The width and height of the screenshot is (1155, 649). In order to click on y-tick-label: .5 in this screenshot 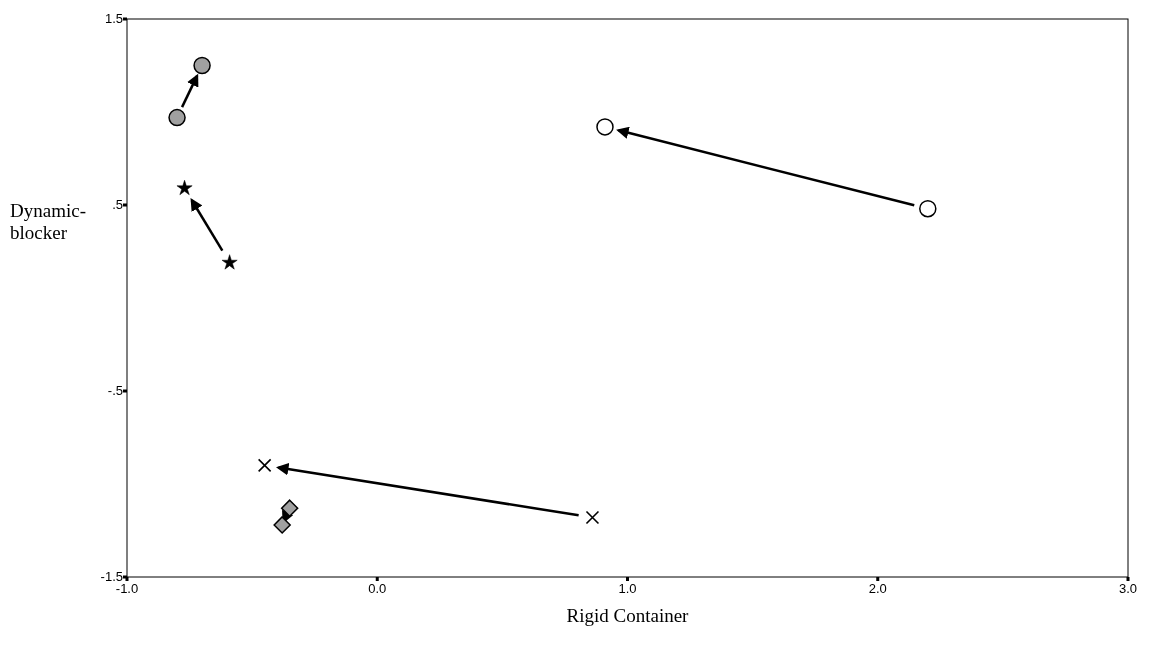, I will do `click(117, 204)`.